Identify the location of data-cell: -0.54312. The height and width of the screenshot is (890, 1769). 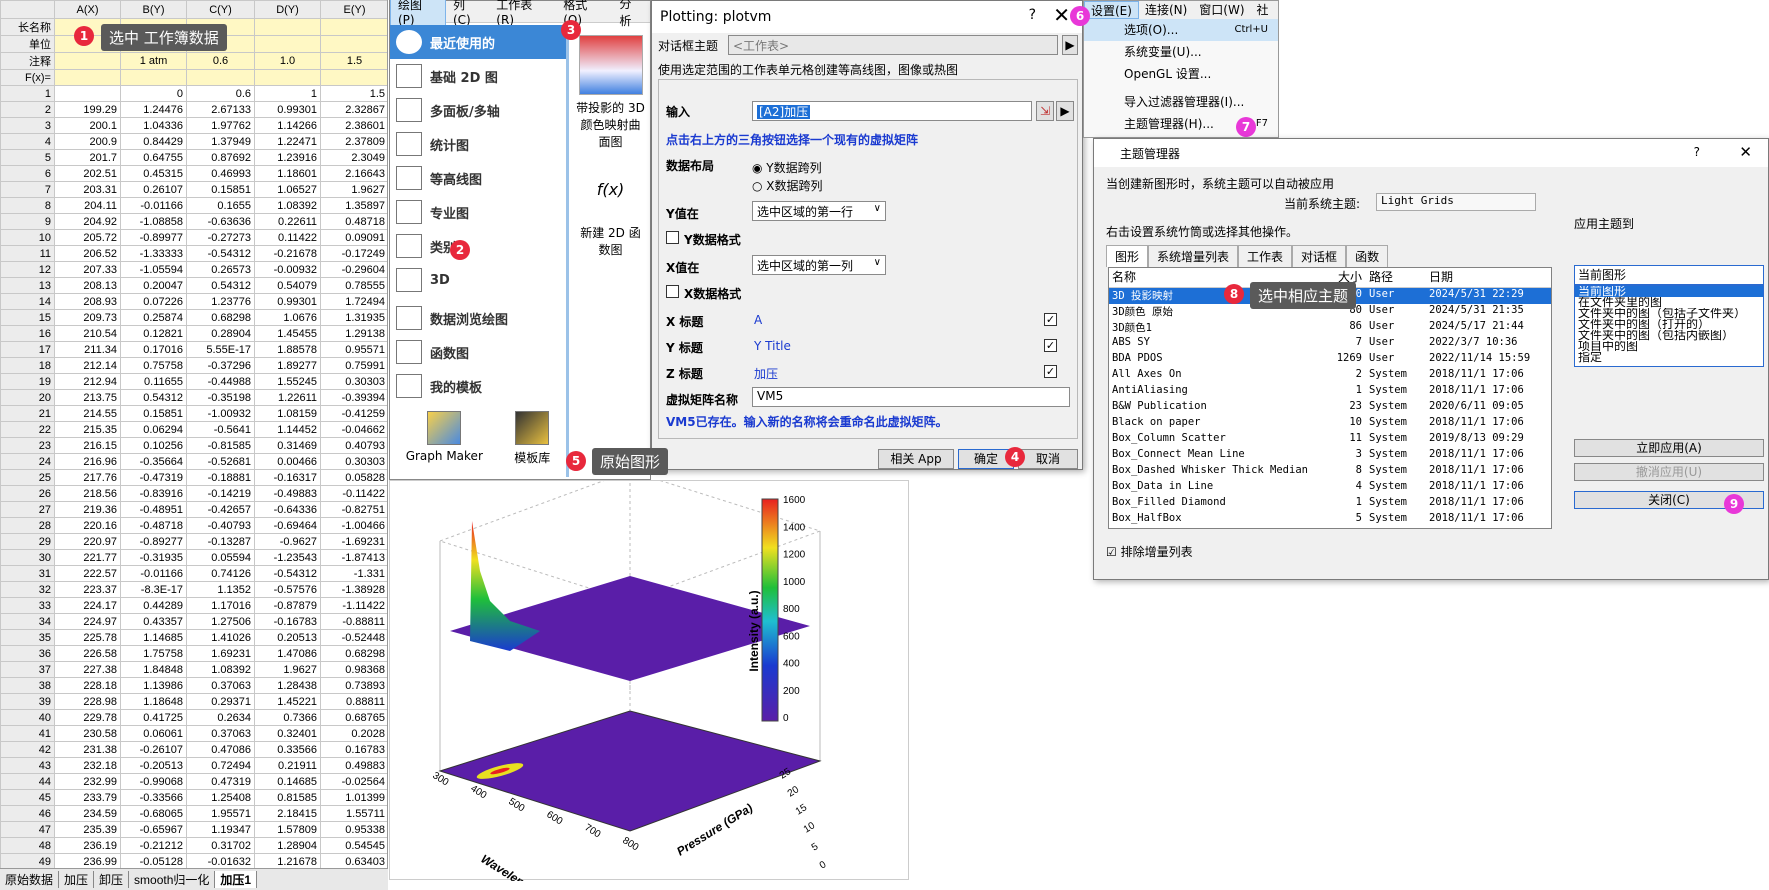
(220, 253).